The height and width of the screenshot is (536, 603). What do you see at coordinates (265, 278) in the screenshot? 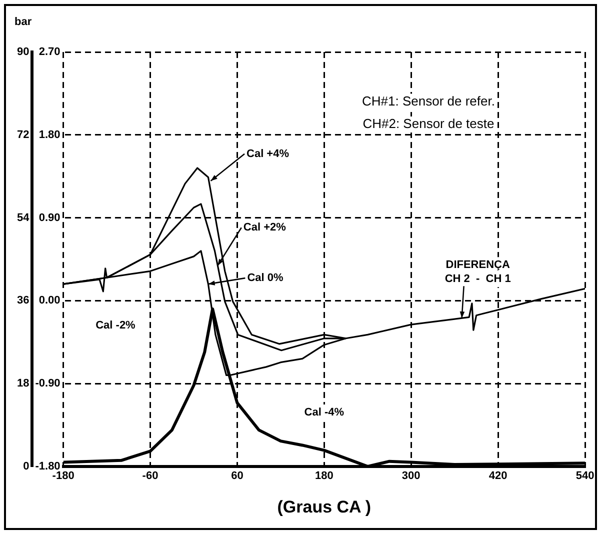
I see `annotation: Cal 0%` at bounding box center [265, 278].